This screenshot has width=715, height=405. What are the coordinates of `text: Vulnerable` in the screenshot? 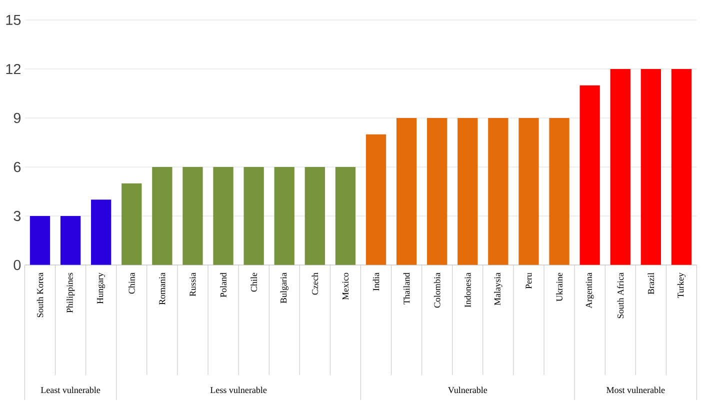 It's located at (468, 390).